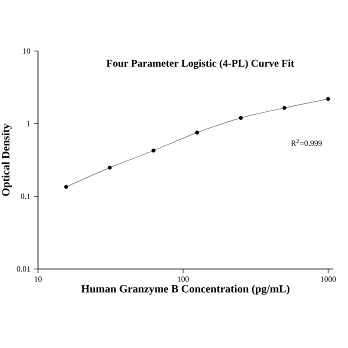 The width and height of the screenshot is (348, 348). I want to click on y-axis-title: Optical Density, so click(7, 160).